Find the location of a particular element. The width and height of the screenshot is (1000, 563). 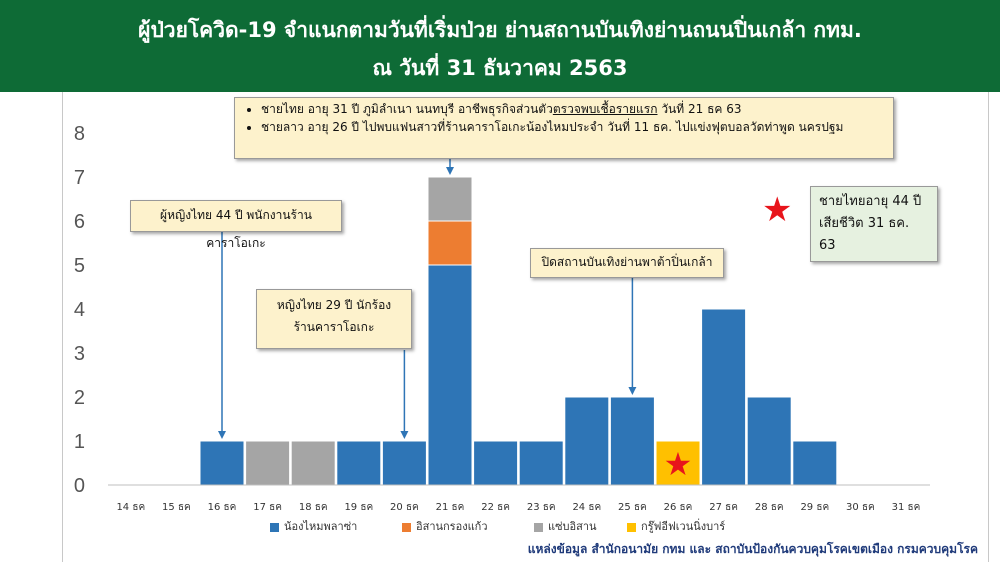

legend-item-0: น้องไหมพลาซ่า is located at coordinates (313, 526).